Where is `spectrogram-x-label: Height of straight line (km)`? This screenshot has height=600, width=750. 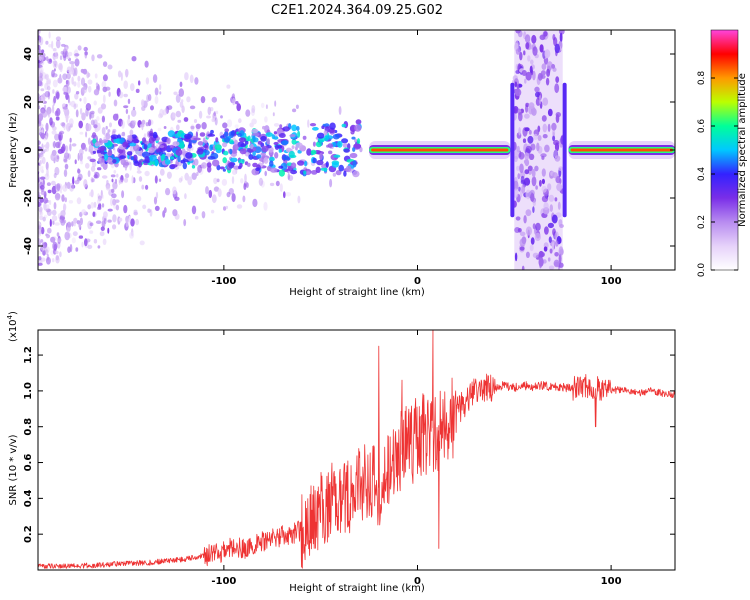 spectrogram-x-label: Height of straight line (km) is located at coordinates (357, 292).